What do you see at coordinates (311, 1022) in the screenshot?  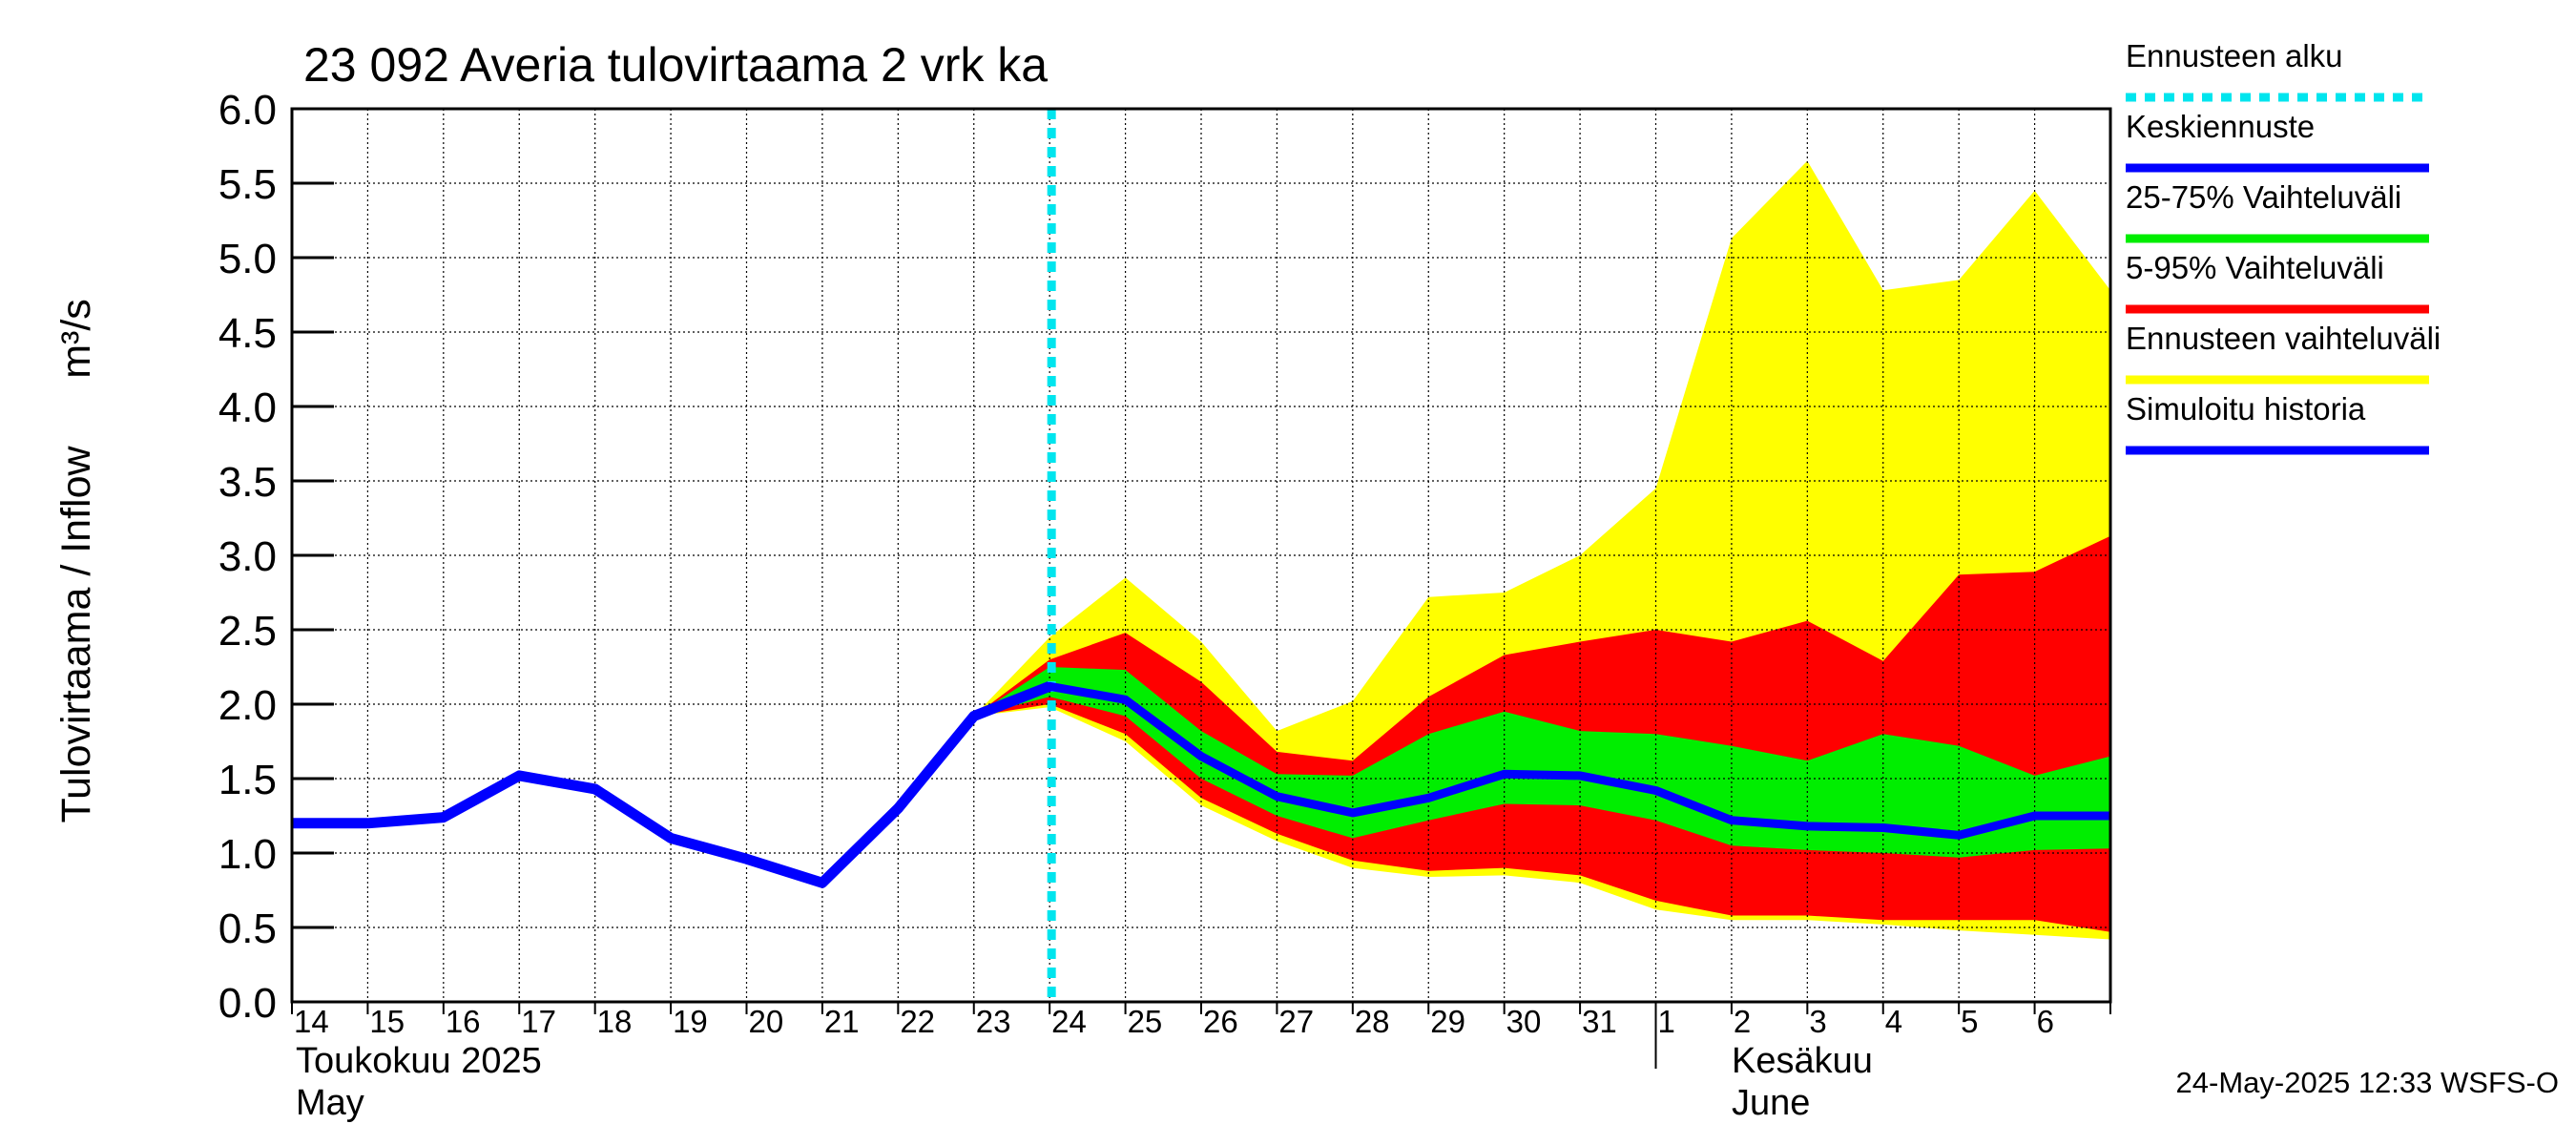 I see `x-tick-label: 14` at bounding box center [311, 1022].